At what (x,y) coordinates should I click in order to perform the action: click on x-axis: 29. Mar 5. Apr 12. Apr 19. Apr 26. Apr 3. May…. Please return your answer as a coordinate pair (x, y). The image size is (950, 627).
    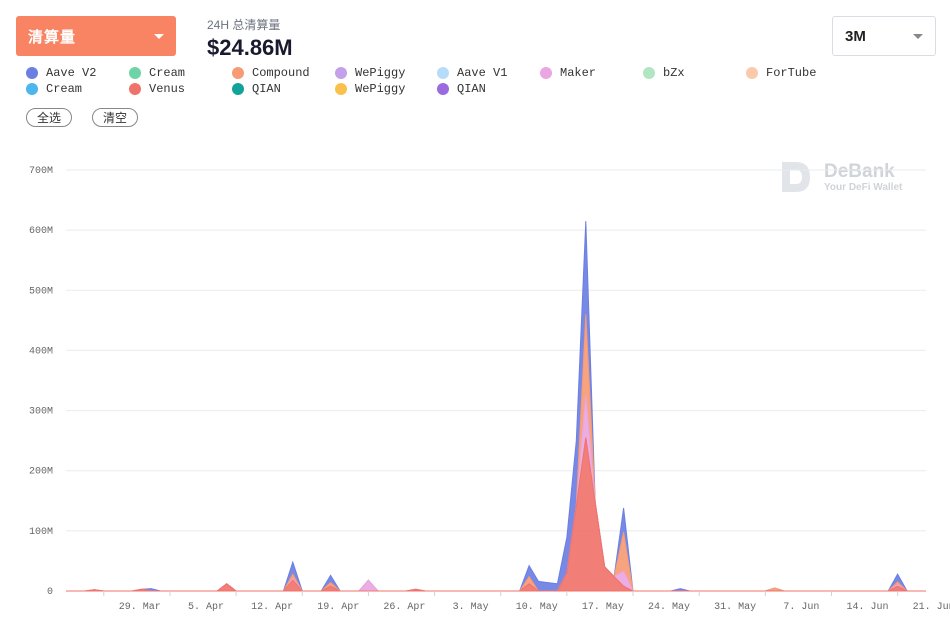
    Looking at the image, I should click on (526, 602).